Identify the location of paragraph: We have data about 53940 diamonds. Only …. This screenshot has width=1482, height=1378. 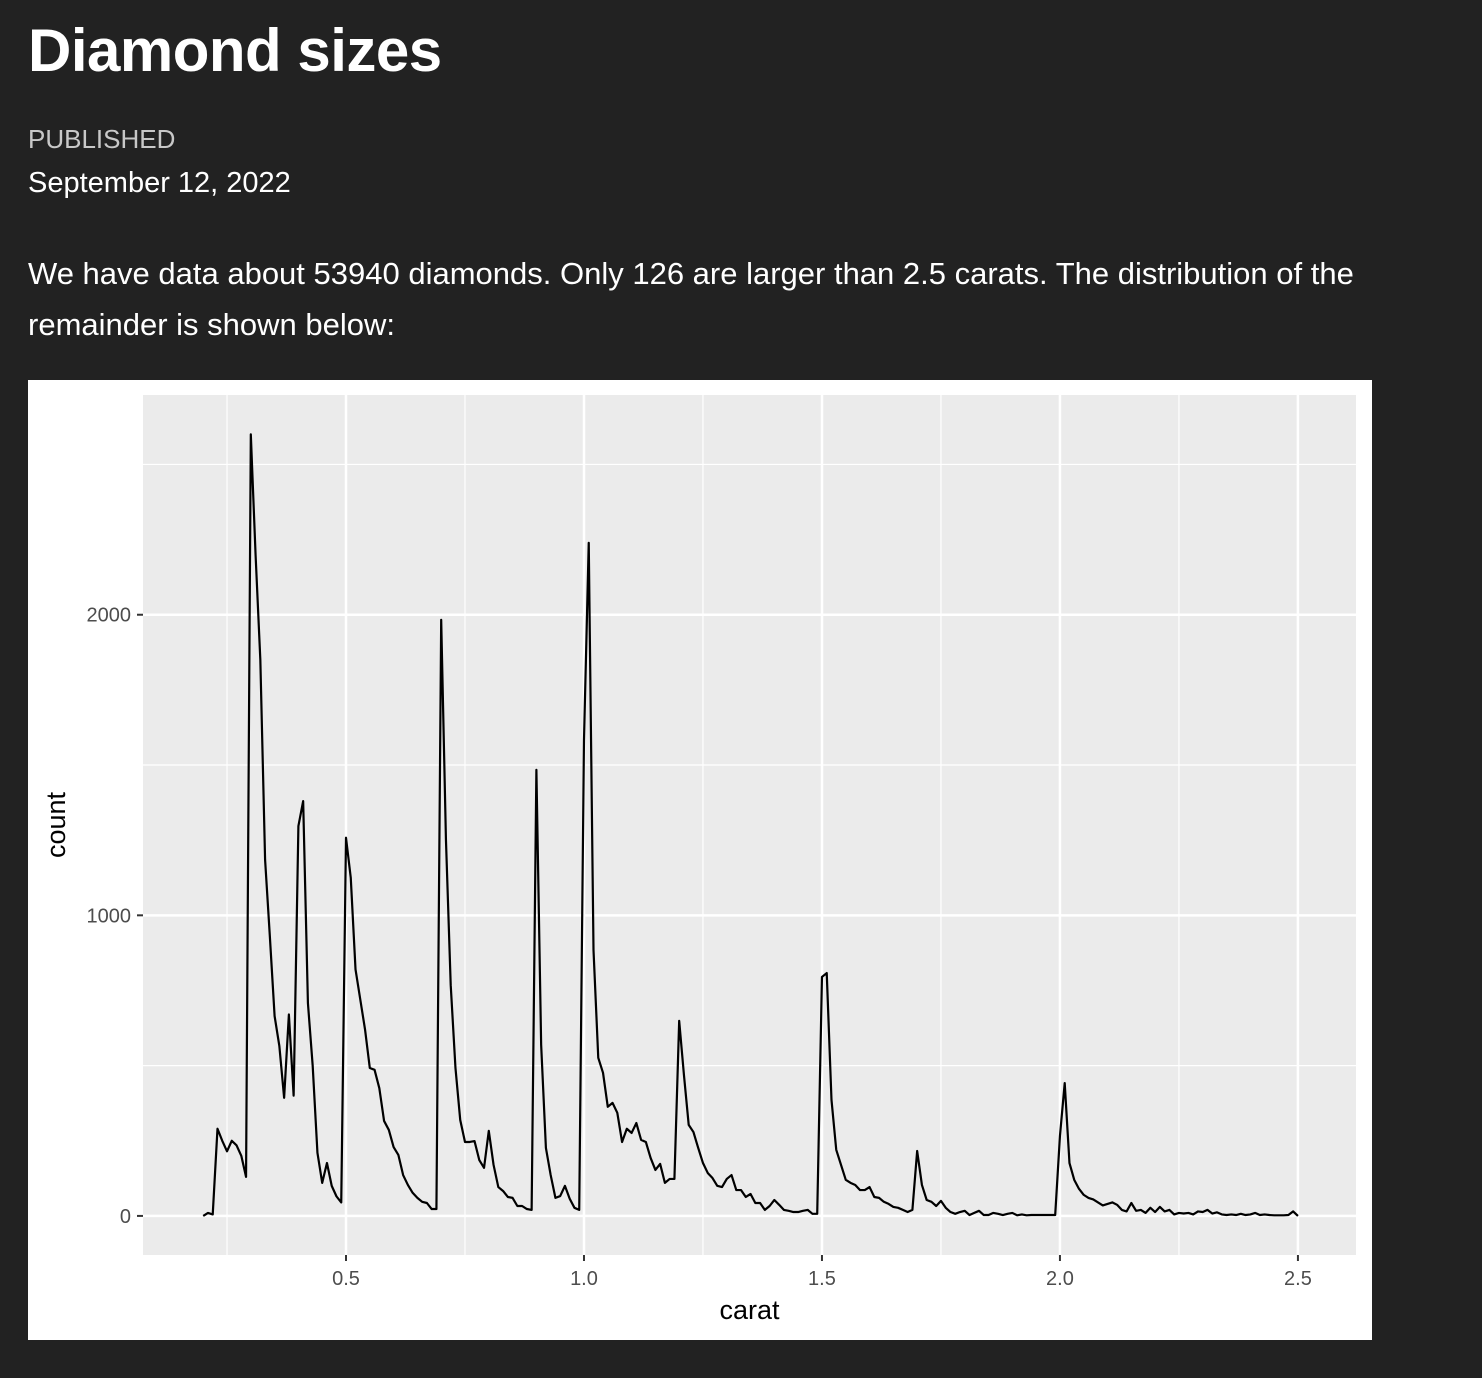
(691, 299).